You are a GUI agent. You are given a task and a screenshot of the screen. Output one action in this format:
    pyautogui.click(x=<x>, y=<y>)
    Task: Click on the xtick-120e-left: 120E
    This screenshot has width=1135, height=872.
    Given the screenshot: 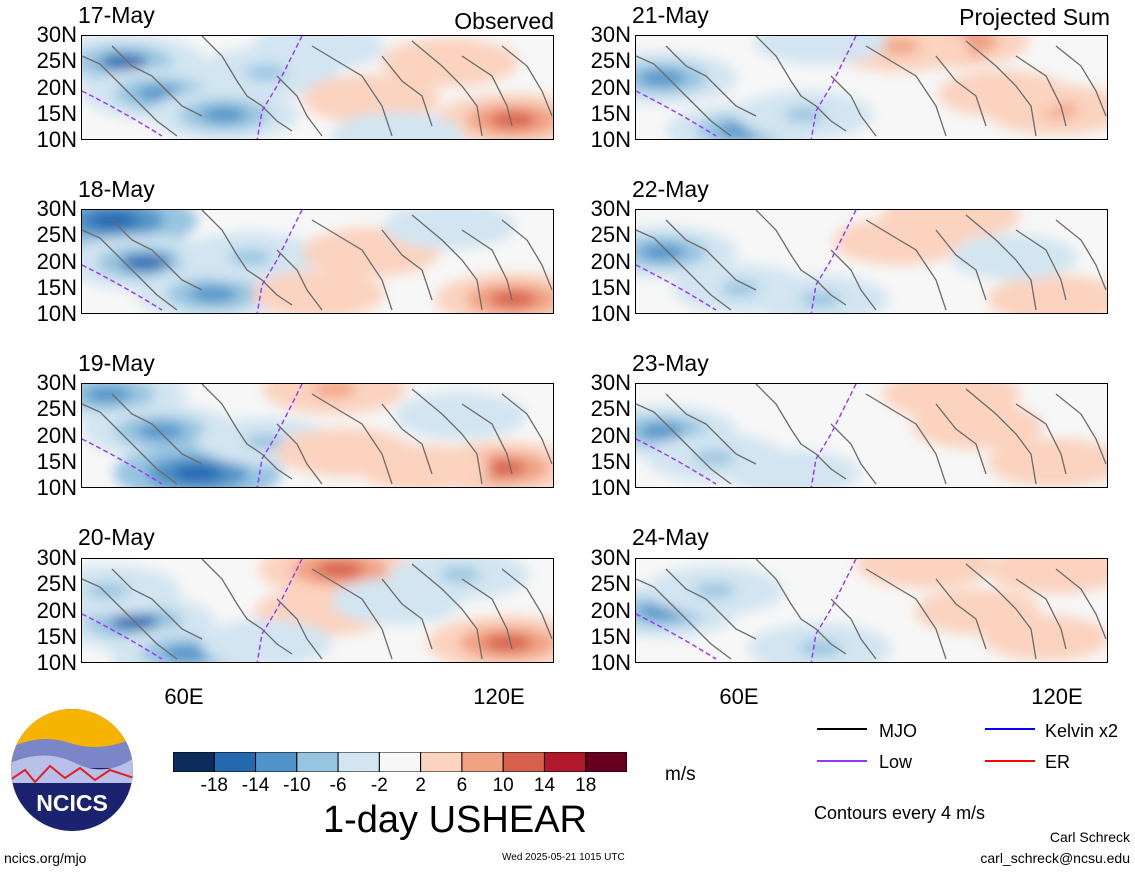 What is the action you would take?
    pyautogui.click(x=499, y=696)
    